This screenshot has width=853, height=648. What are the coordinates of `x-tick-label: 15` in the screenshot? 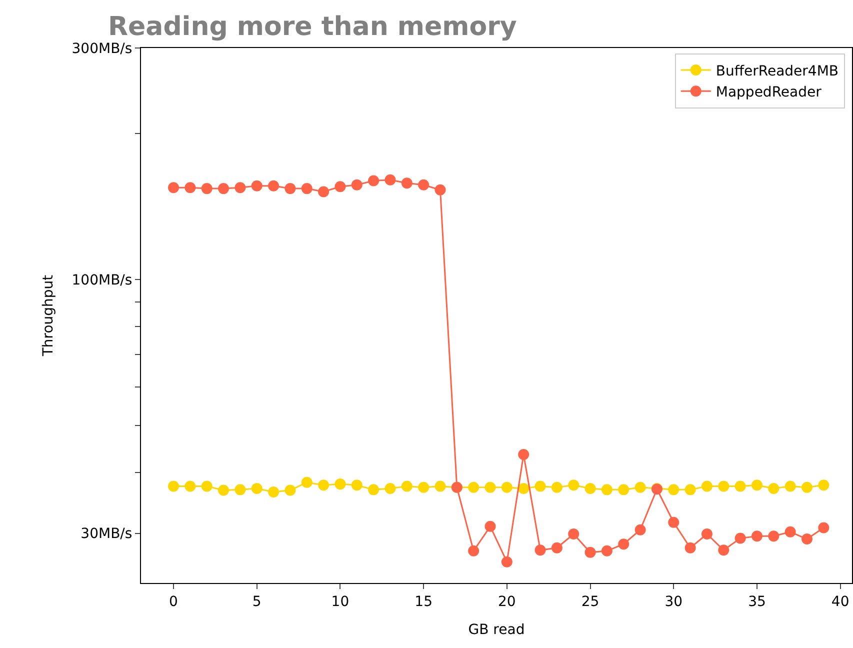 It's located at (423, 602).